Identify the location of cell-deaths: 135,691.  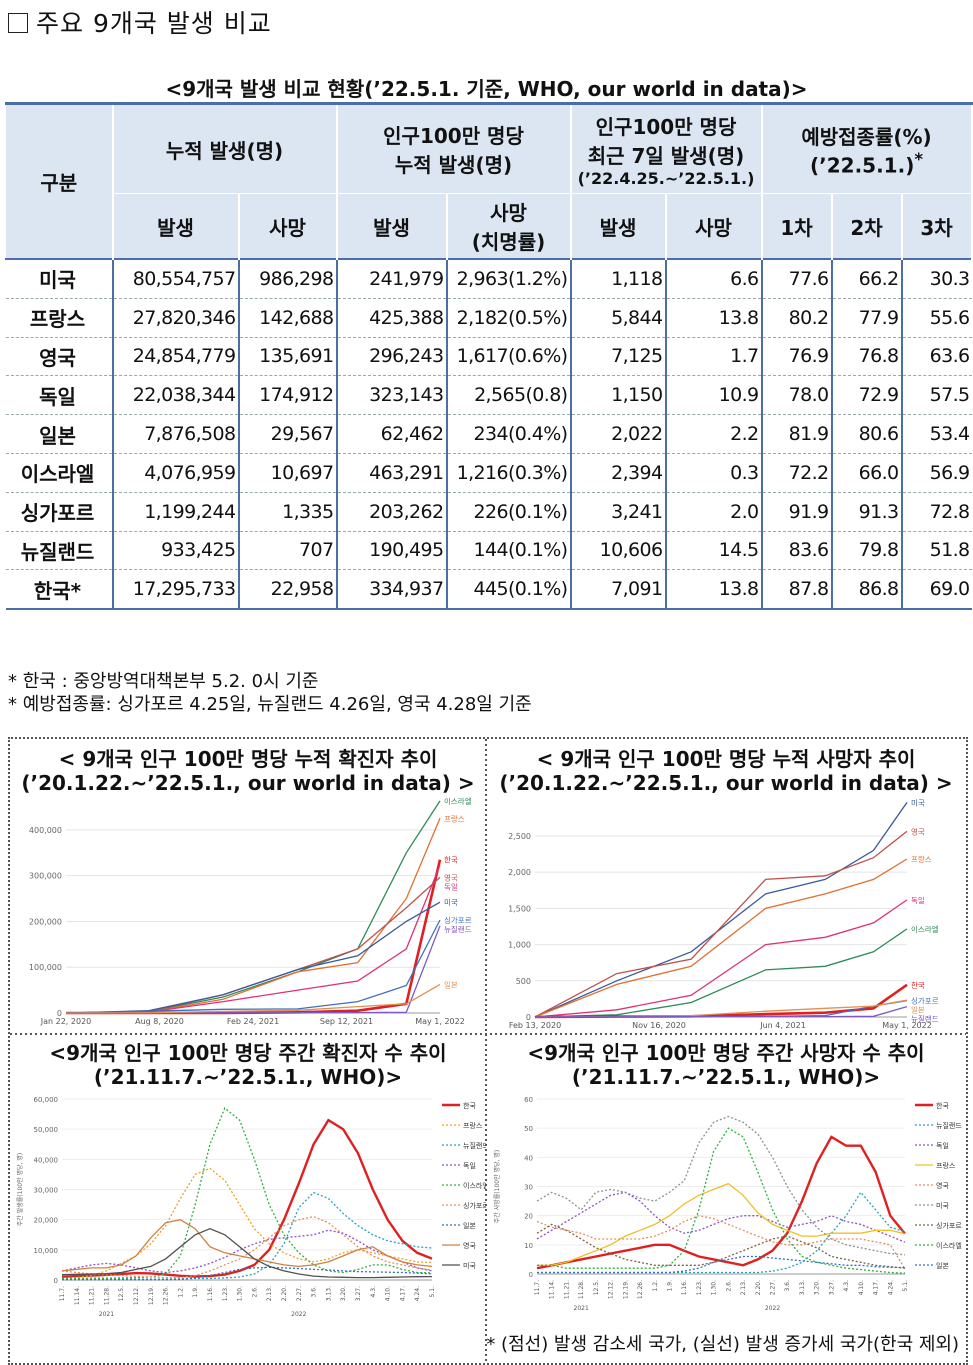
(288, 357).